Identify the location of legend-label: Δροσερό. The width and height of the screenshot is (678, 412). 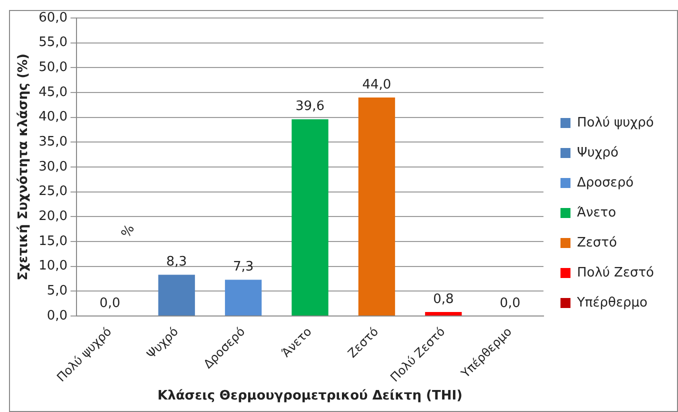
(605, 182).